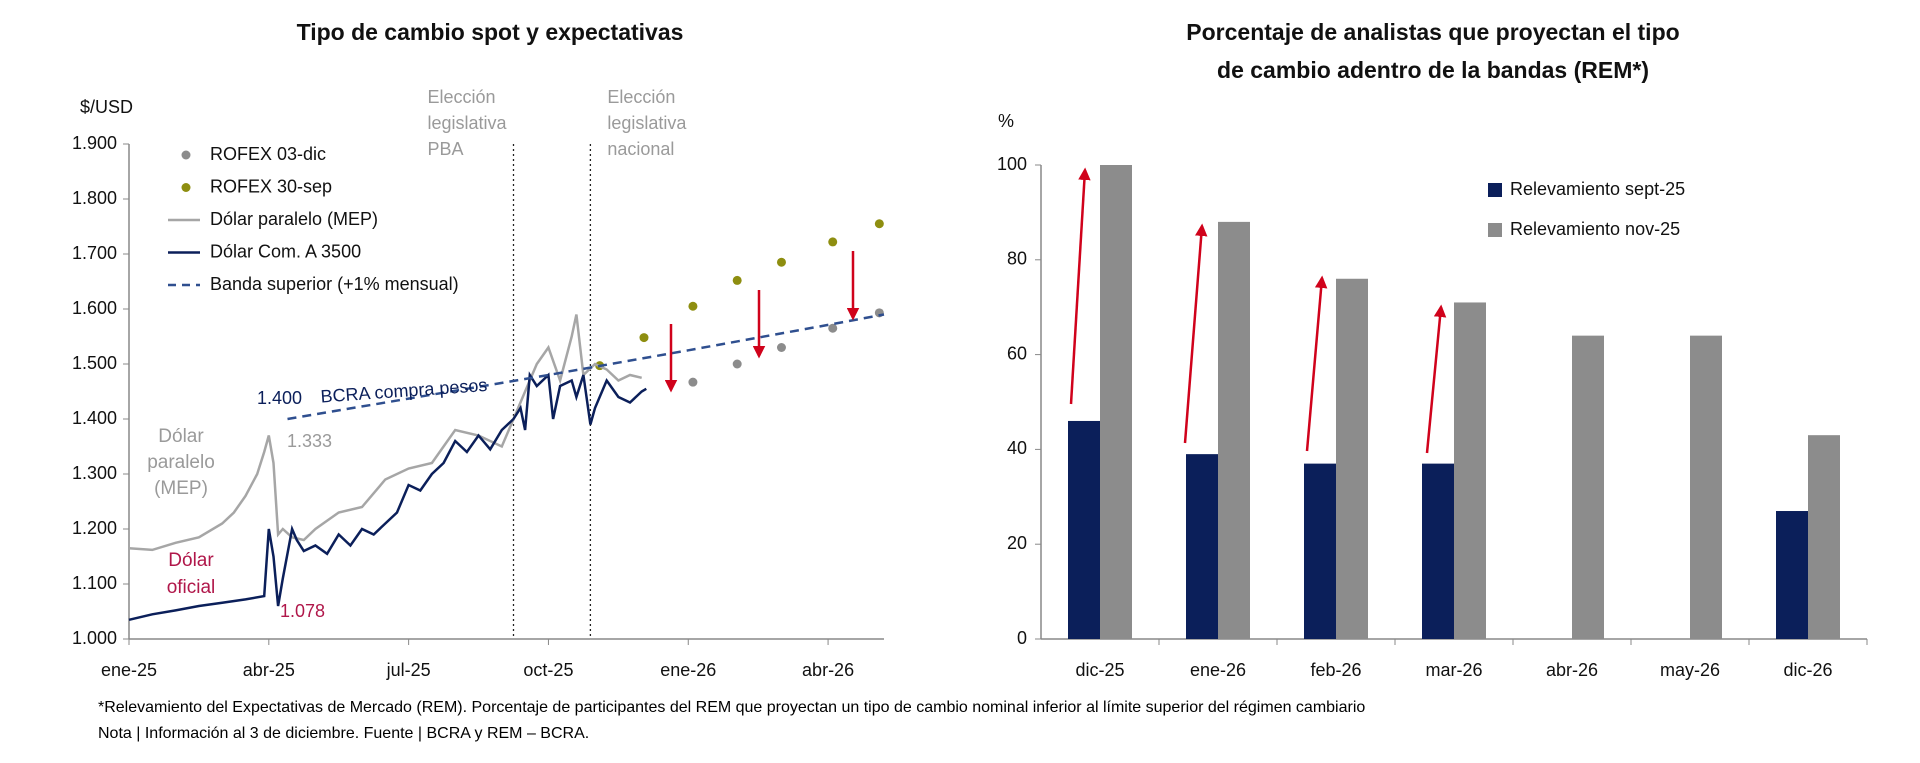 Image resolution: width=1920 pixels, height=763 pixels. I want to click on annotation: oficial, so click(191, 587).